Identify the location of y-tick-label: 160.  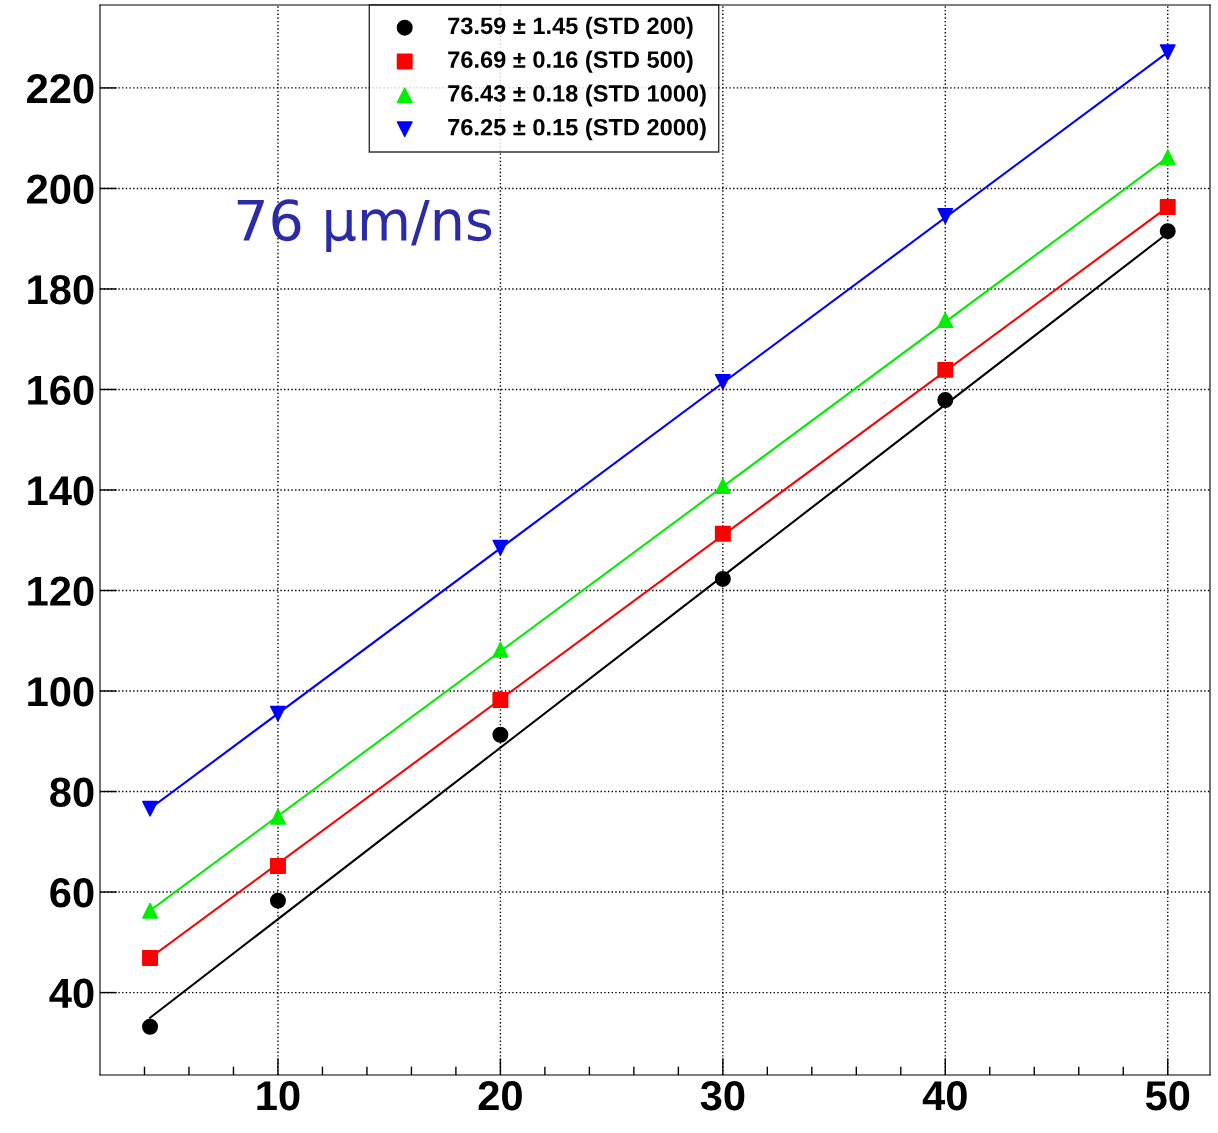
(61, 390).